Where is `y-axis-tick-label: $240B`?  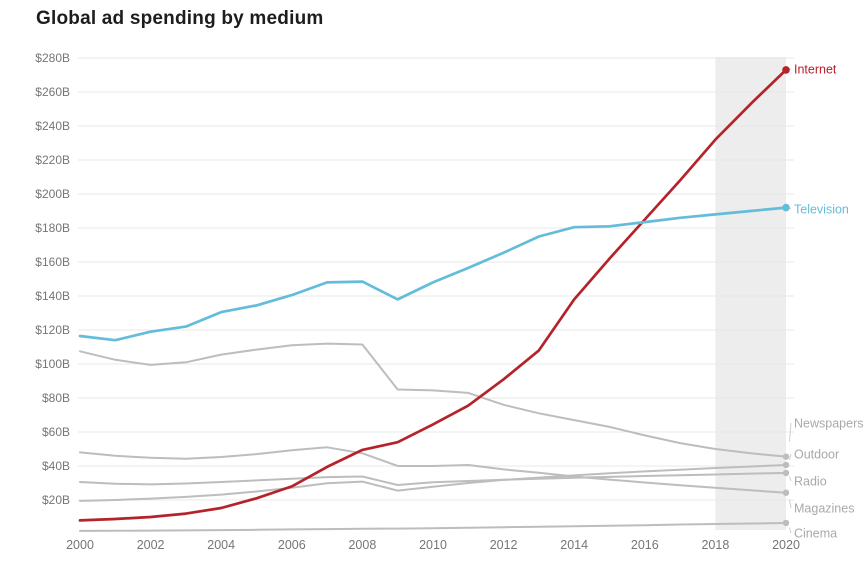
y-axis-tick-label: $240B is located at coordinates (52, 126).